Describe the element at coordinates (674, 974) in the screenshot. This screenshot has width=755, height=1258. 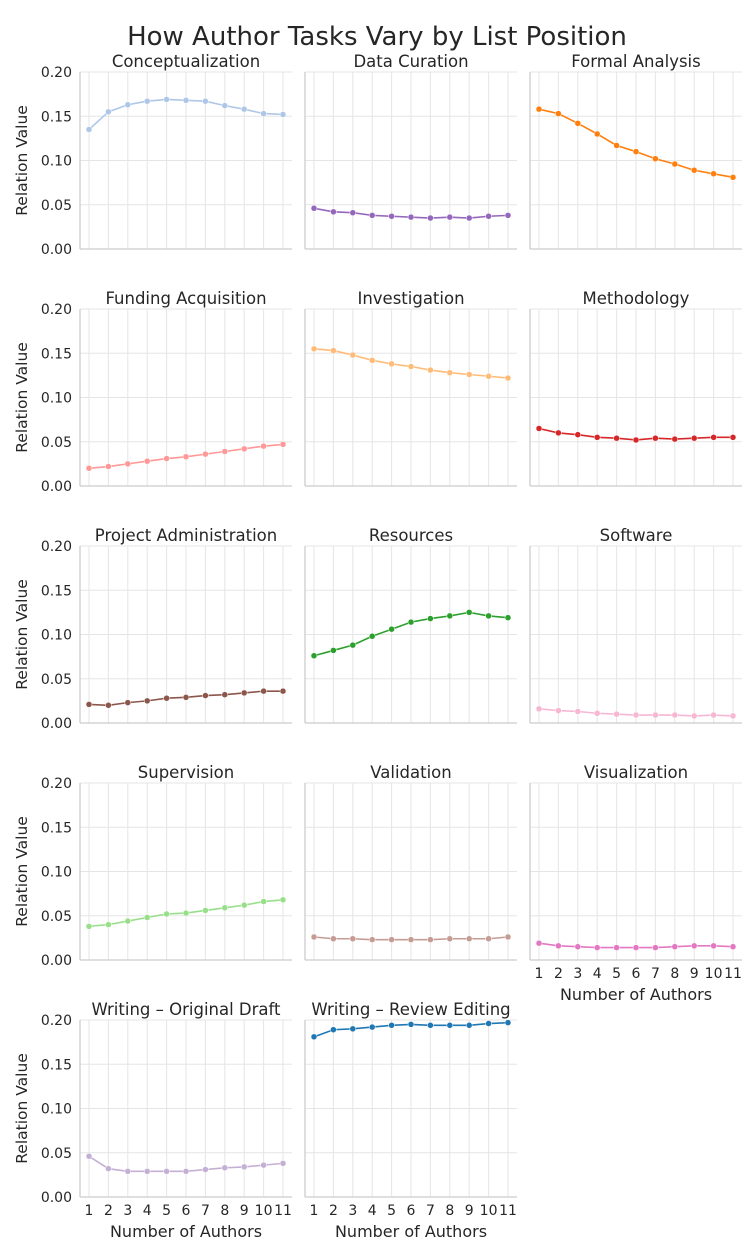
I see `x-tick-label: 8` at that location.